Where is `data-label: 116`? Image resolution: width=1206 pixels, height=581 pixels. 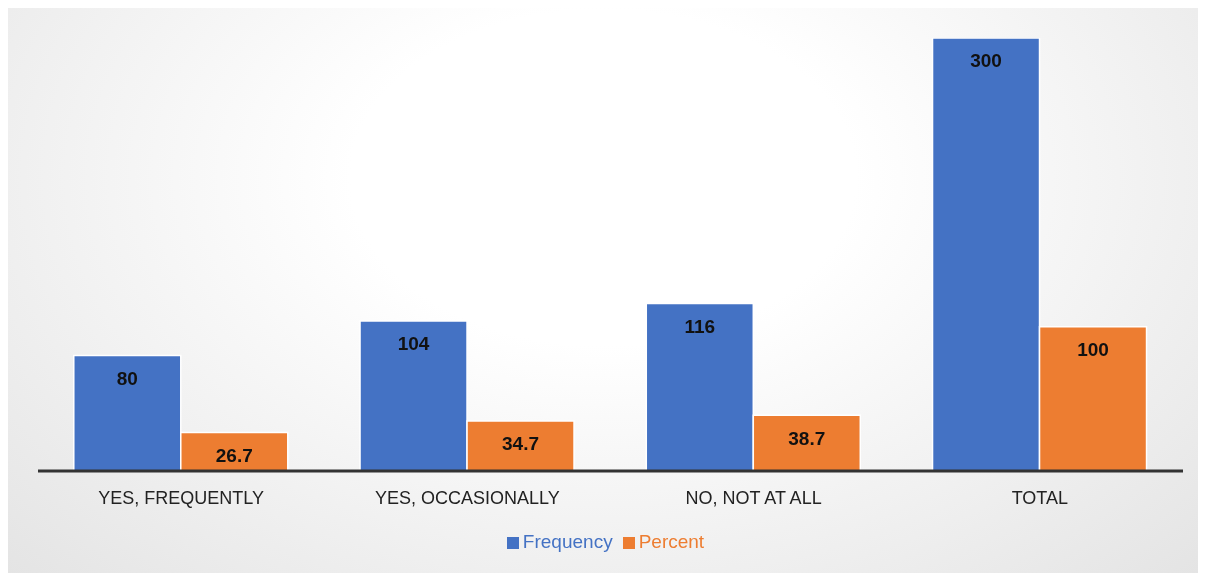 data-label: 116 is located at coordinates (700, 327).